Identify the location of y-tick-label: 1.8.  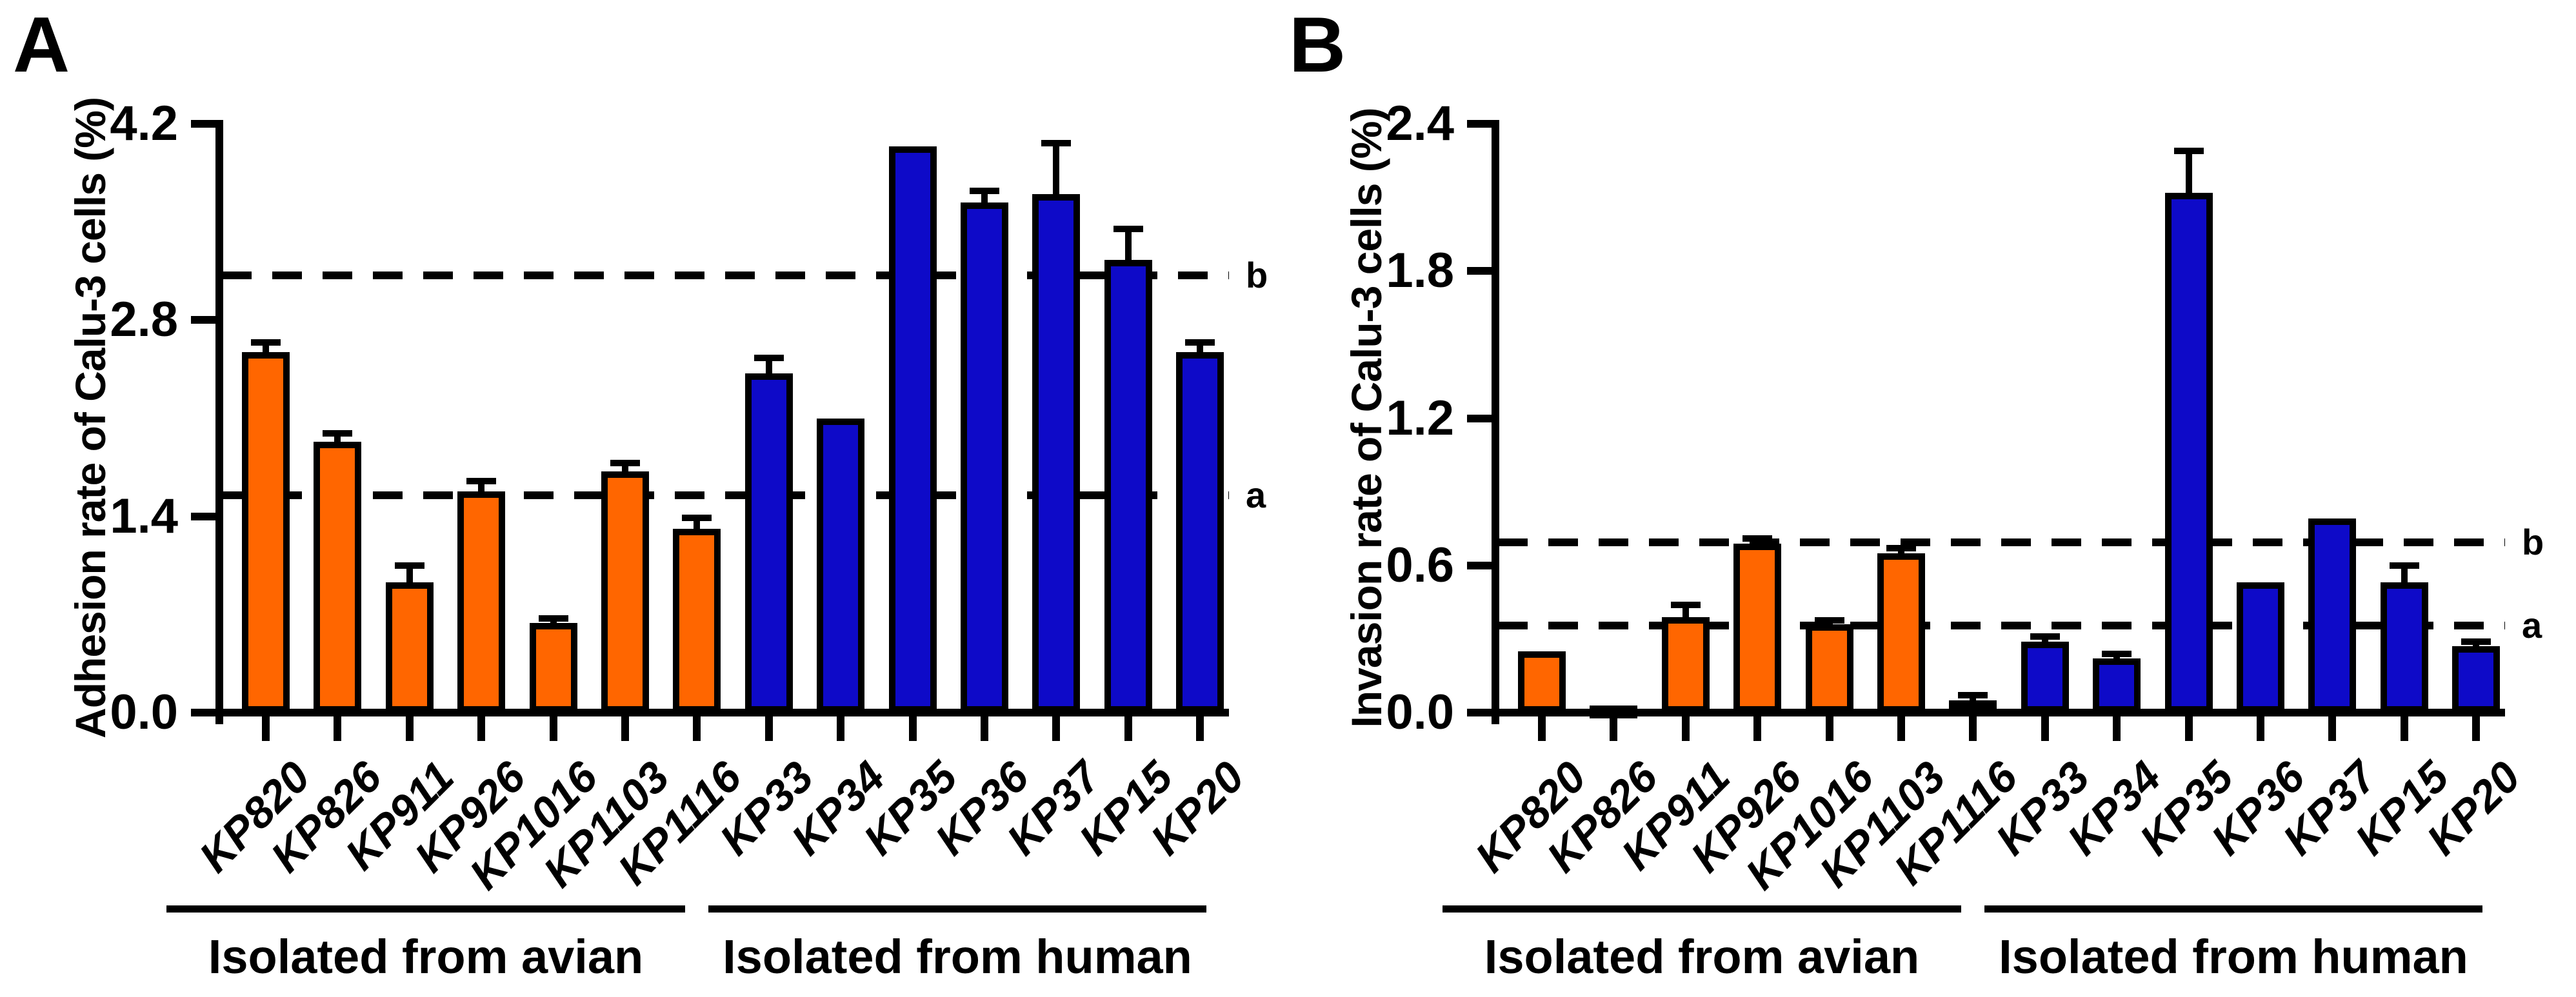
(1420, 271).